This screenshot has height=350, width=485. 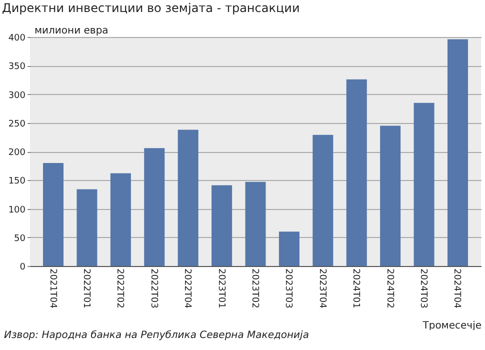 I want to click on x-tick-label: 2022Т03, so click(x=153, y=288).